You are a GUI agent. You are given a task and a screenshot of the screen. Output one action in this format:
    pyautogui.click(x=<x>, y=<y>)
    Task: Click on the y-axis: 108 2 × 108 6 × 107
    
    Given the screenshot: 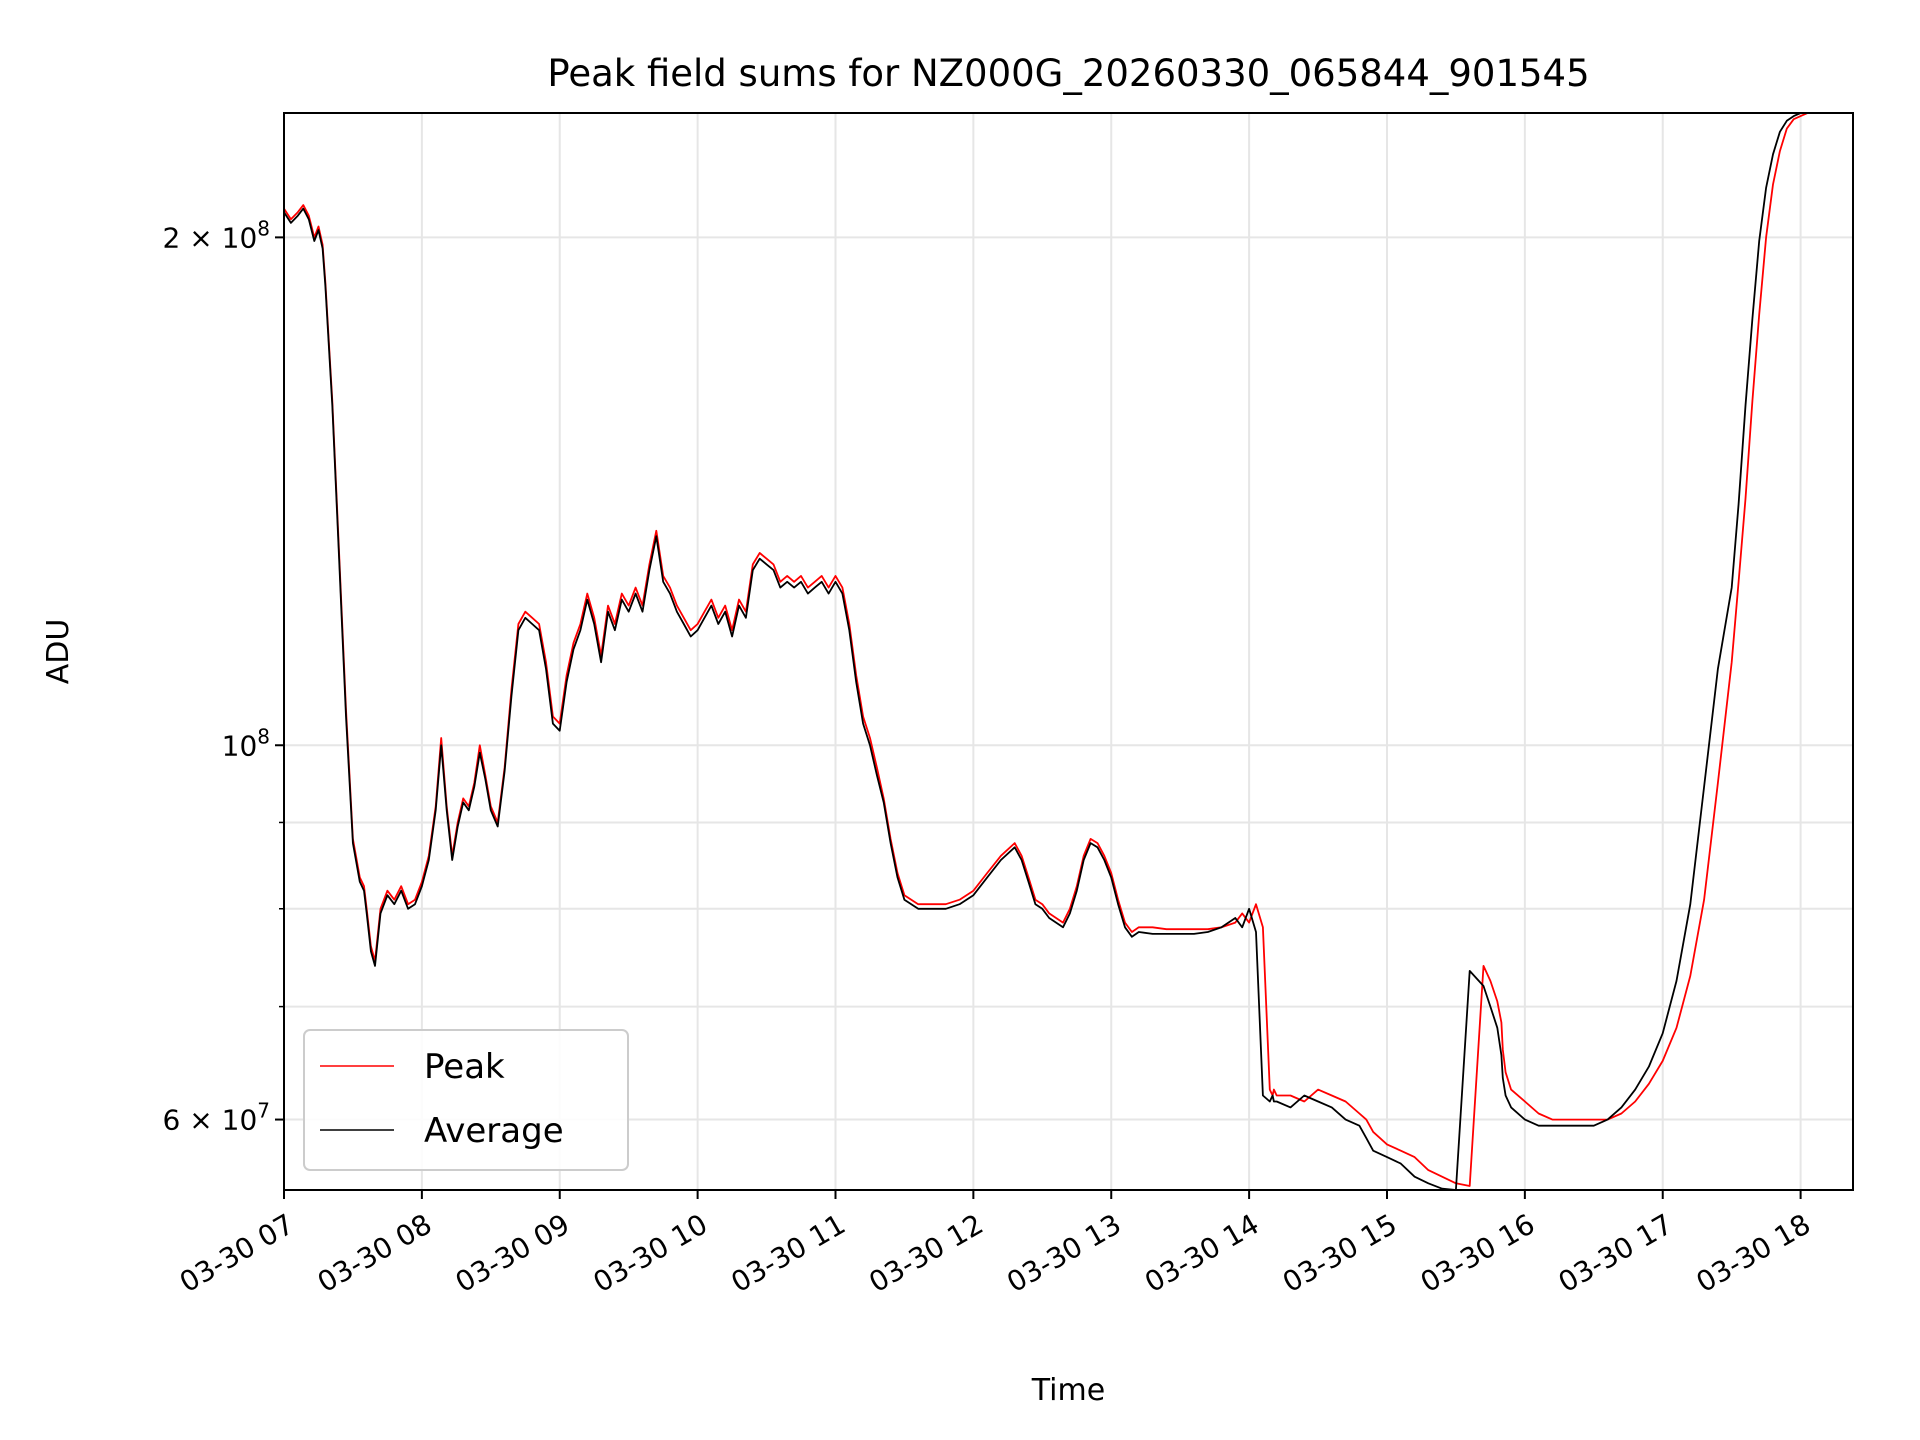 What is the action you would take?
    pyautogui.click(x=223, y=676)
    